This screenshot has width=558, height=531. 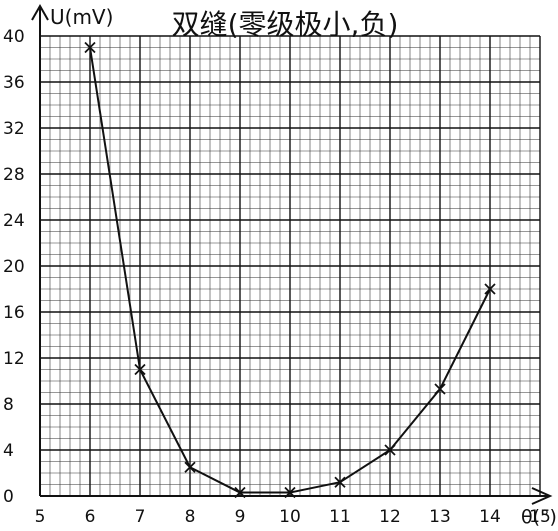 I want to click on x-tick-label: 8, so click(x=190, y=517).